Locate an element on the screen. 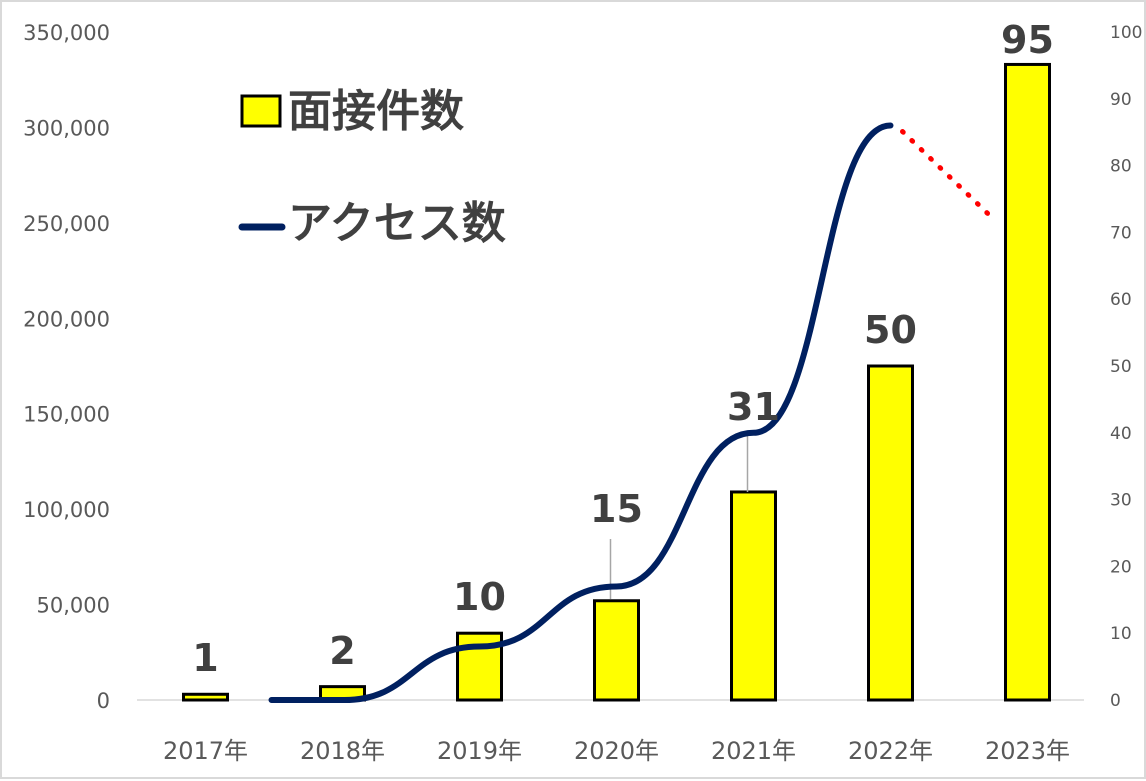 The height and width of the screenshot is (781, 1146). right-tick-label: 80 is located at coordinates (1121, 167).